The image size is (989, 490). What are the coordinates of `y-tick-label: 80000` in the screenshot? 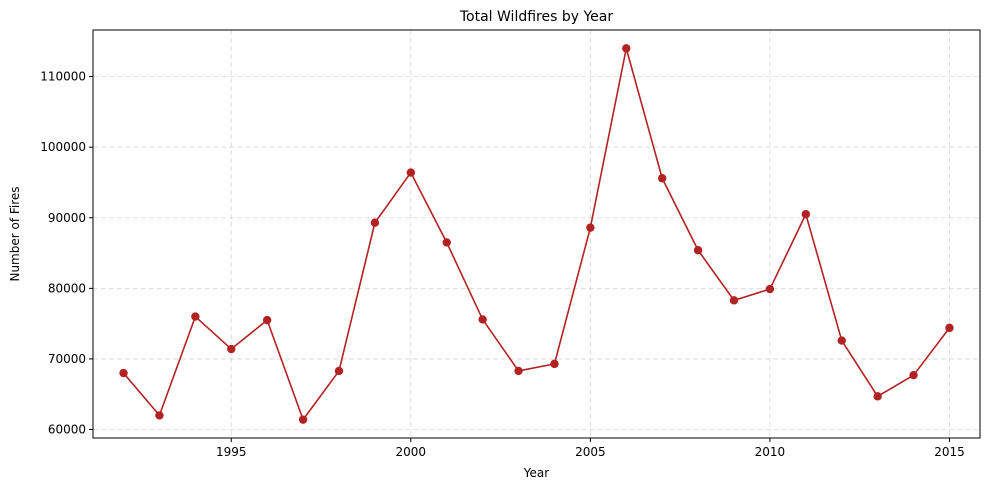 It's located at (67, 288).